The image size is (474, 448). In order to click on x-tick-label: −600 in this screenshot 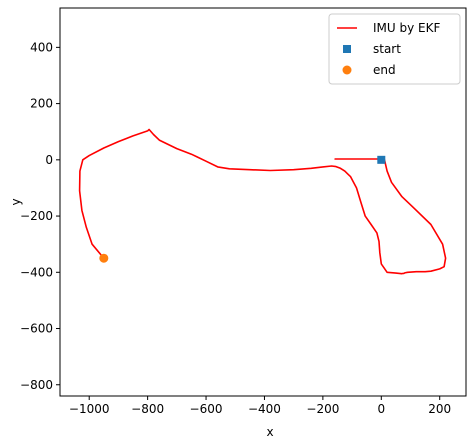, I will do `click(206, 409)`.